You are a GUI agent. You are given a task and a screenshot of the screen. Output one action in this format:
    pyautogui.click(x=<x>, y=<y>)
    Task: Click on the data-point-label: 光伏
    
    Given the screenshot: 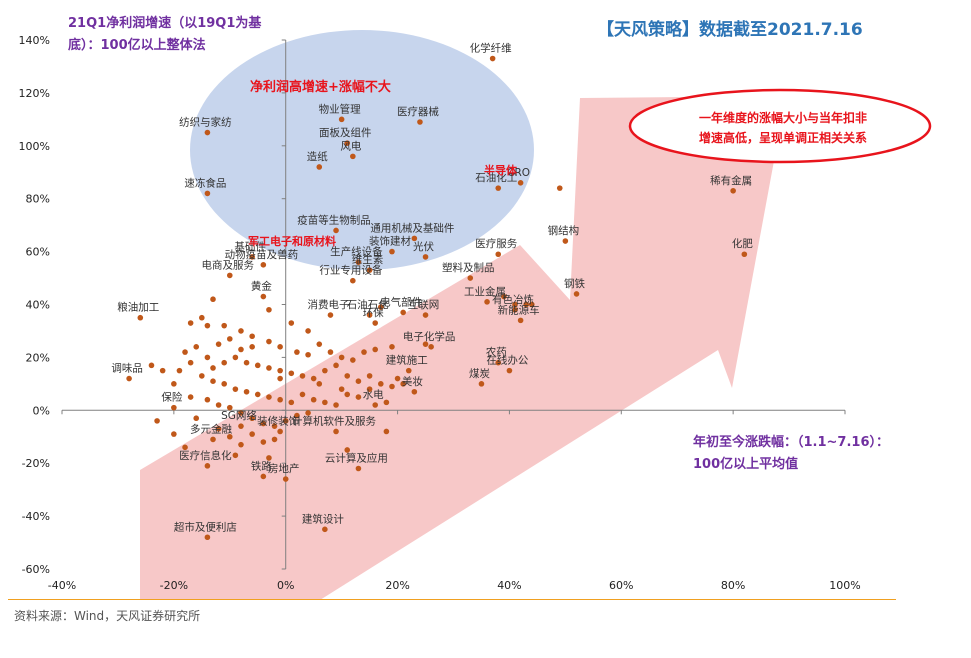 What is the action you would take?
    pyautogui.click(x=423, y=246)
    